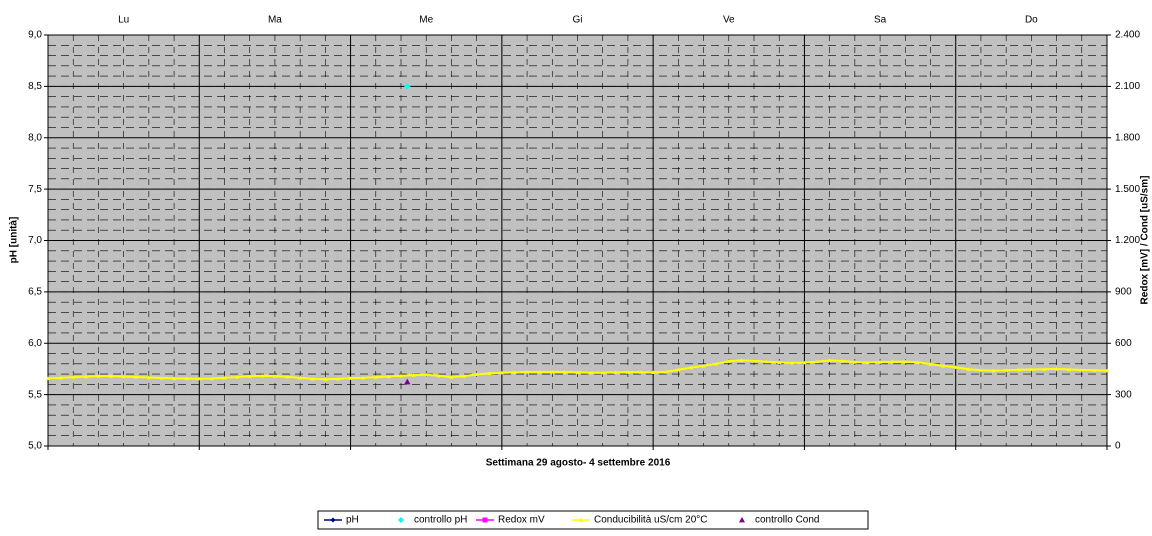 Image resolution: width=1152 pixels, height=536 pixels. What do you see at coordinates (35, 189) in the screenshot?
I see `y-tick-label: 7,5` at bounding box center [35, 189].